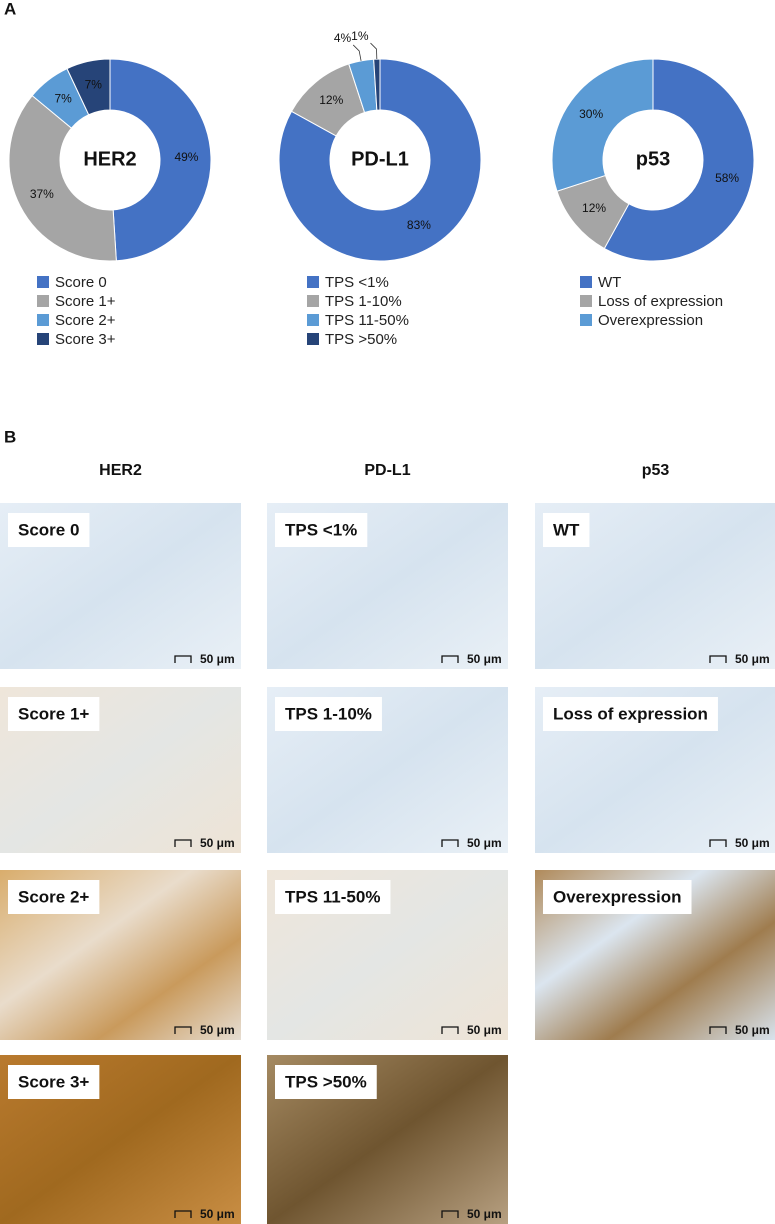 This screenshot has height=1224, width=775. What do you see at coordinates (10, 436) in the screenshot?
I see `panel-label: B` at bounding box center [10, 436].